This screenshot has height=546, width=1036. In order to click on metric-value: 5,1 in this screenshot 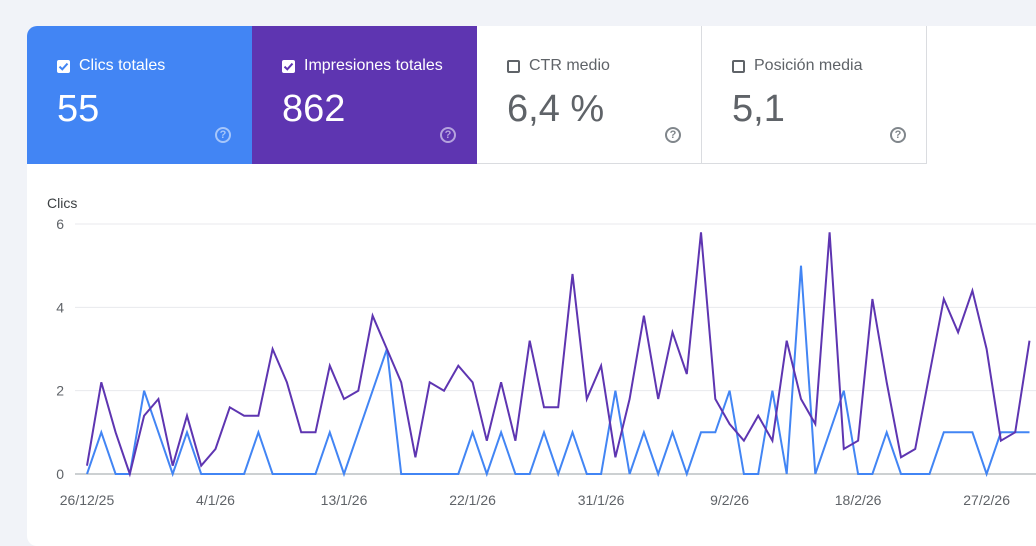, I will do `click(758, 109)`.